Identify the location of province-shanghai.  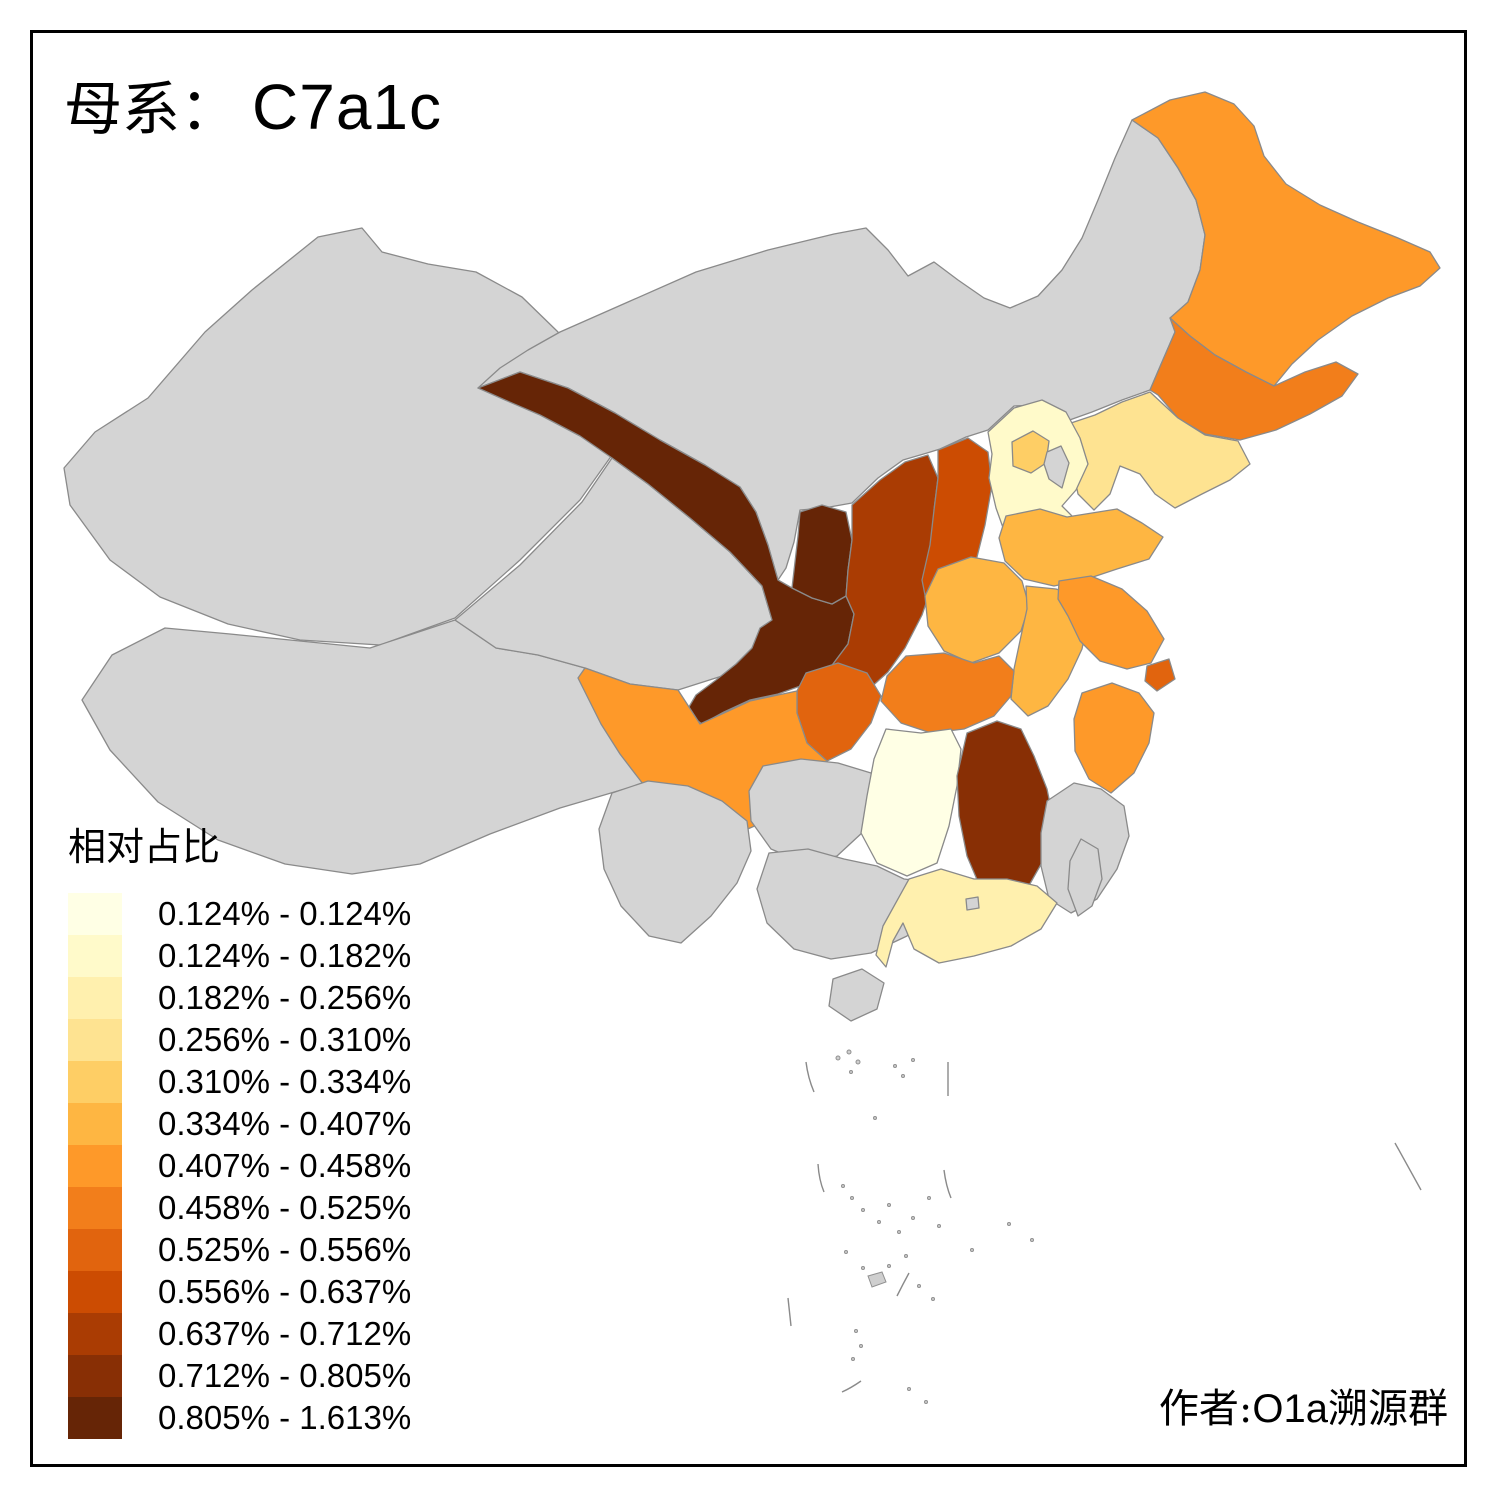
(1160, 675).